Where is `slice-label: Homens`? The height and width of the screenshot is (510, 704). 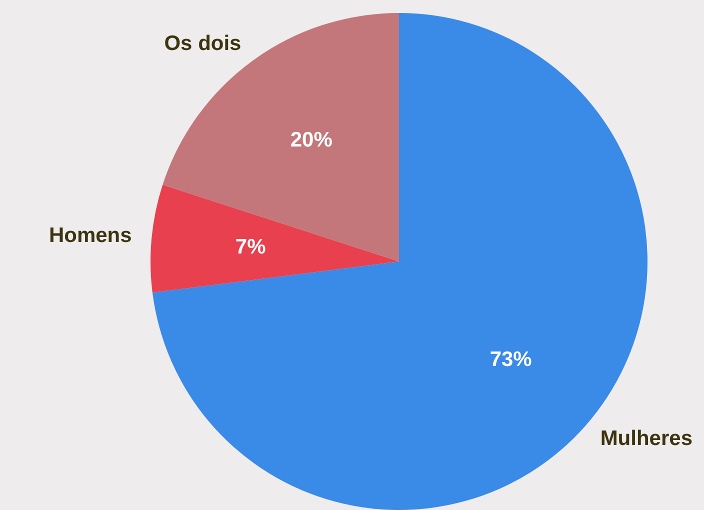 slice-label: Homens is located at coordinates (90, 236).